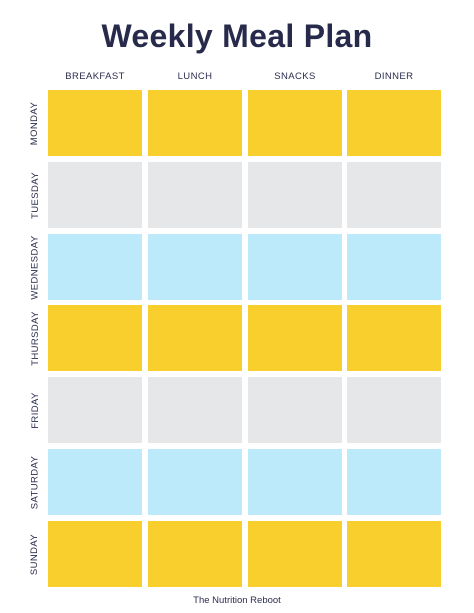 The height and width of the screenshot is (613, 474). Describe the element at coordinates (195, 195) in the screenshot. I see `meal-cell-tuesday-lunch` at that location.